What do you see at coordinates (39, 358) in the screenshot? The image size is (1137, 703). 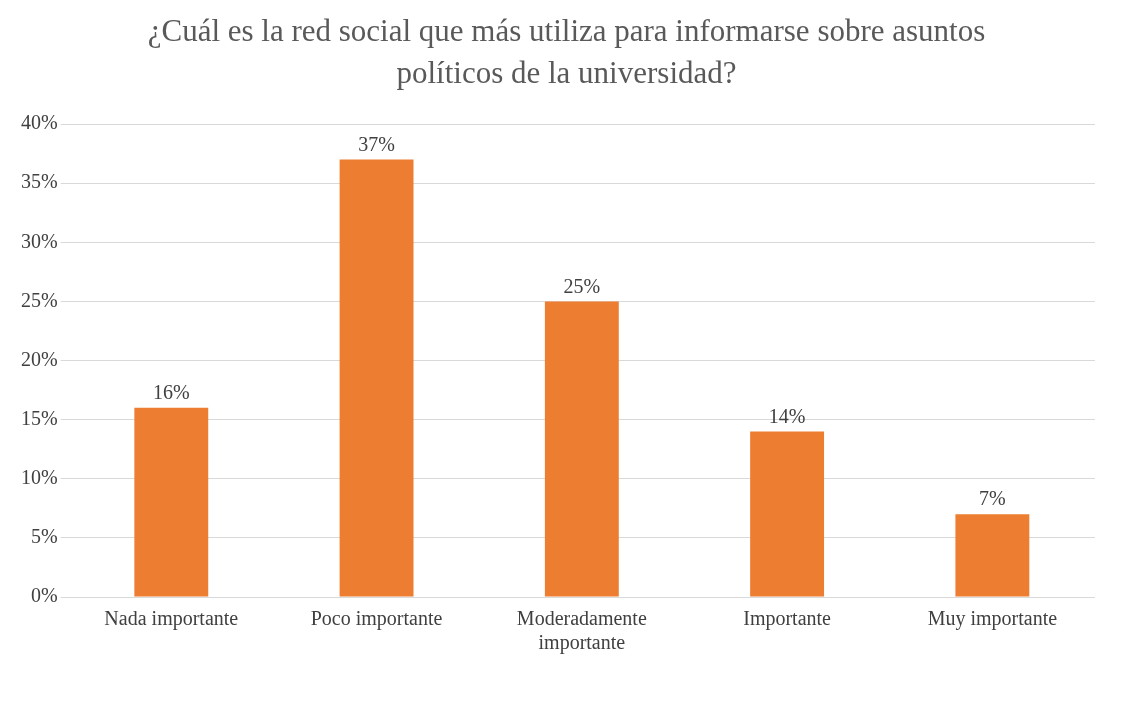 I see `y-tick-label: 20%` at bounding box center [39, 358].